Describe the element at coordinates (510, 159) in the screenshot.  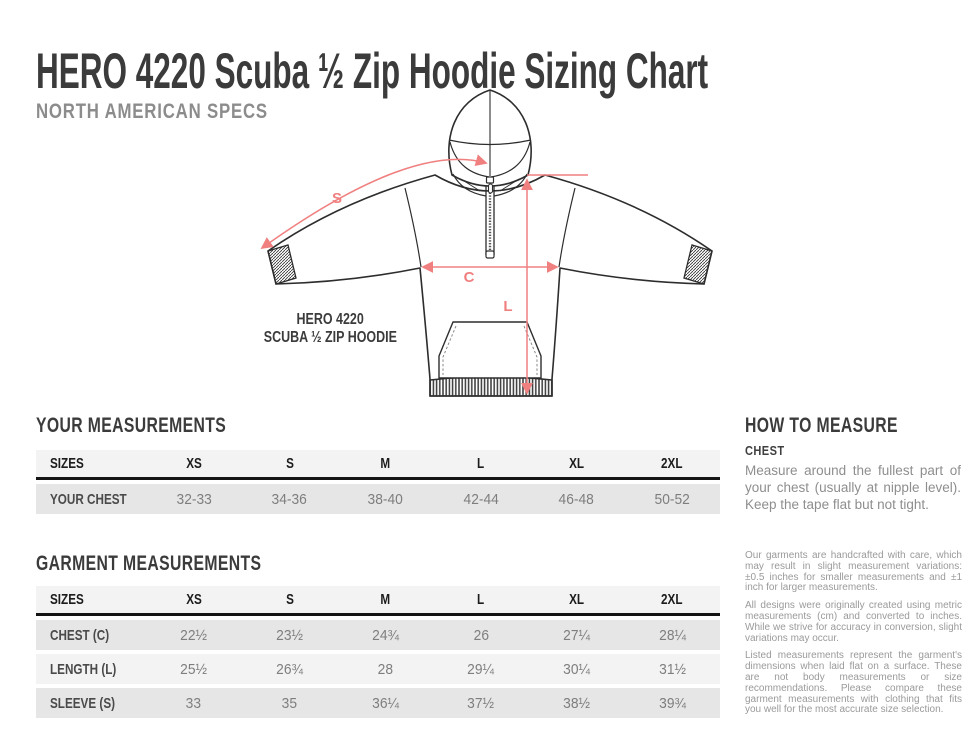
I see `hood-face-right` at that location.